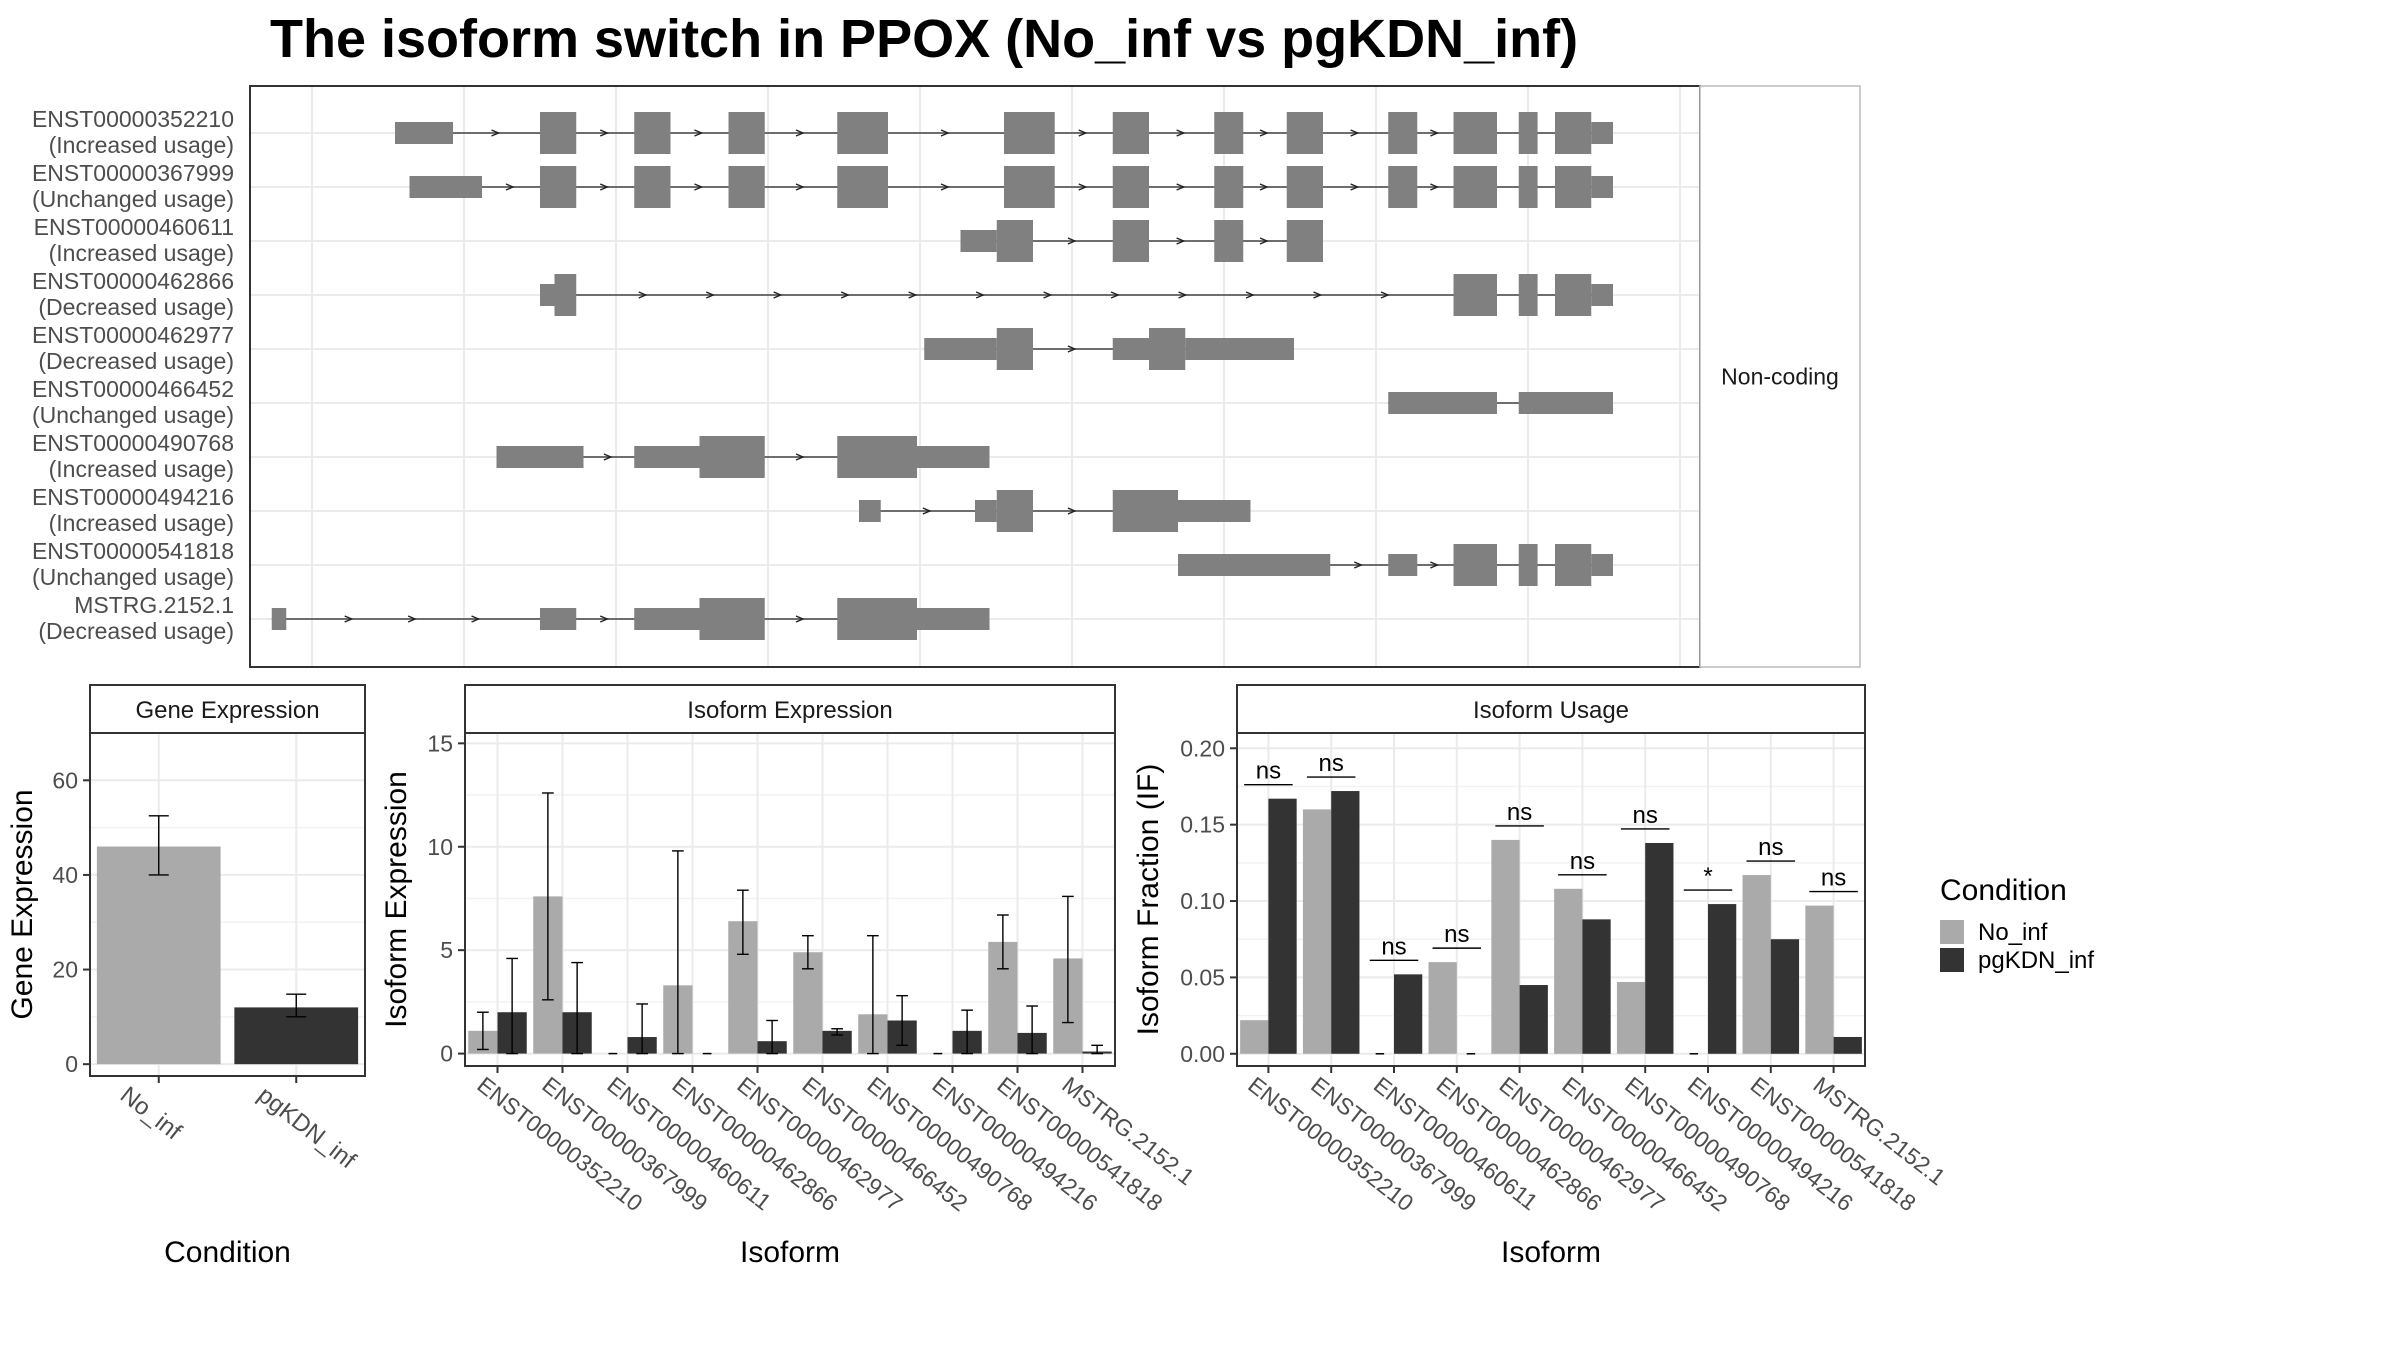  I want to click on transcript-name-label: ENST00000367999, so click(133, 173).